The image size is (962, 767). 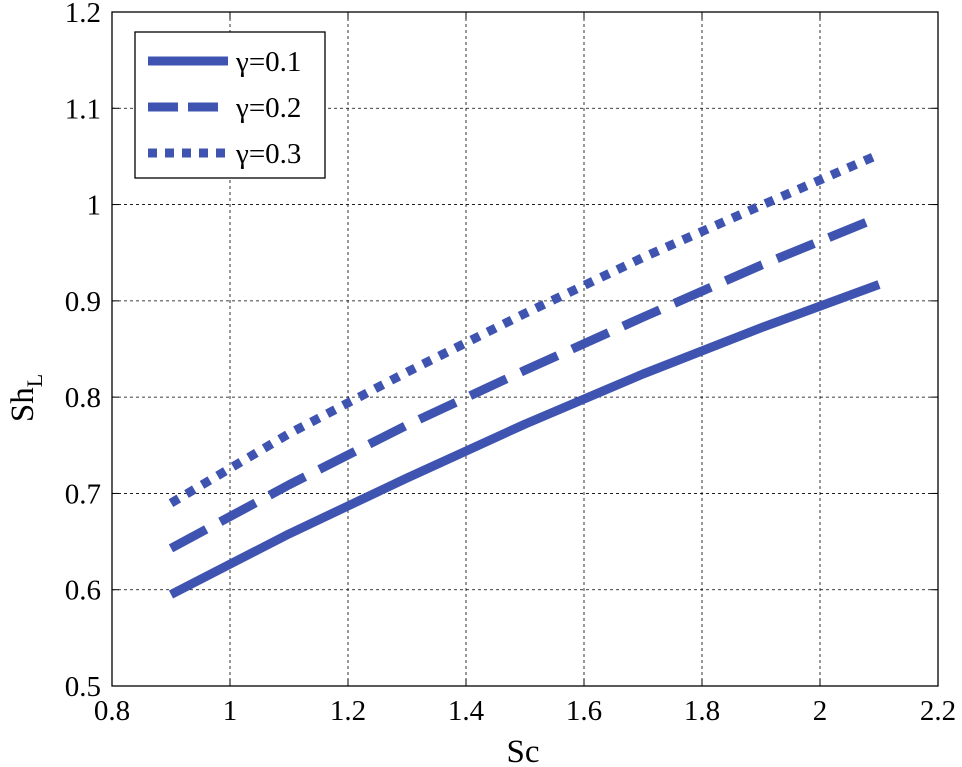 What do you see at coordinates (94, 206) in the screenshot?
I see `y-tick-label: 1` at bounding box center [94, 206].